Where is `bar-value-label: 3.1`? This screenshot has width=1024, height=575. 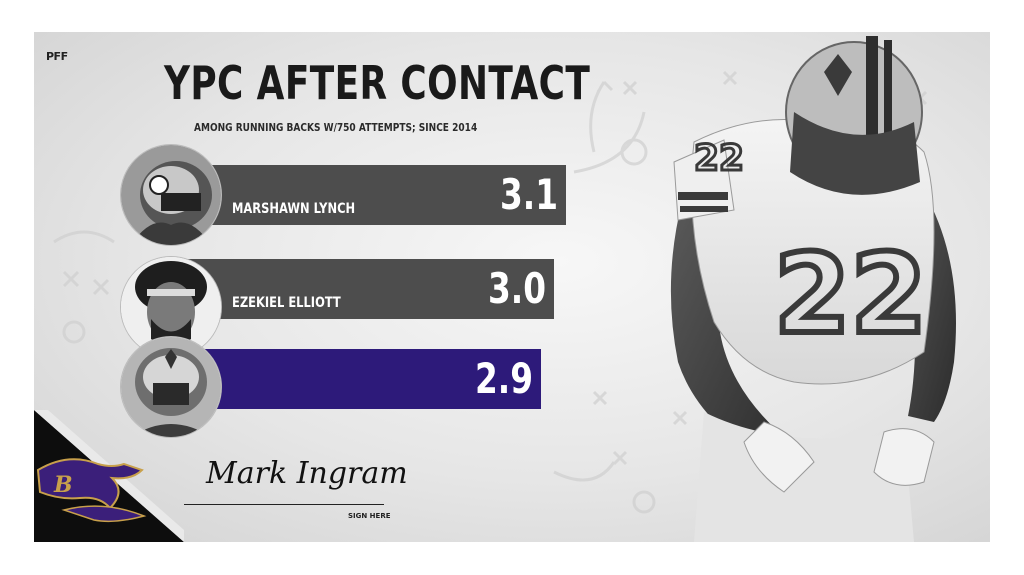
bar-value-label: 3.1 is located at coordinates (528, 194).